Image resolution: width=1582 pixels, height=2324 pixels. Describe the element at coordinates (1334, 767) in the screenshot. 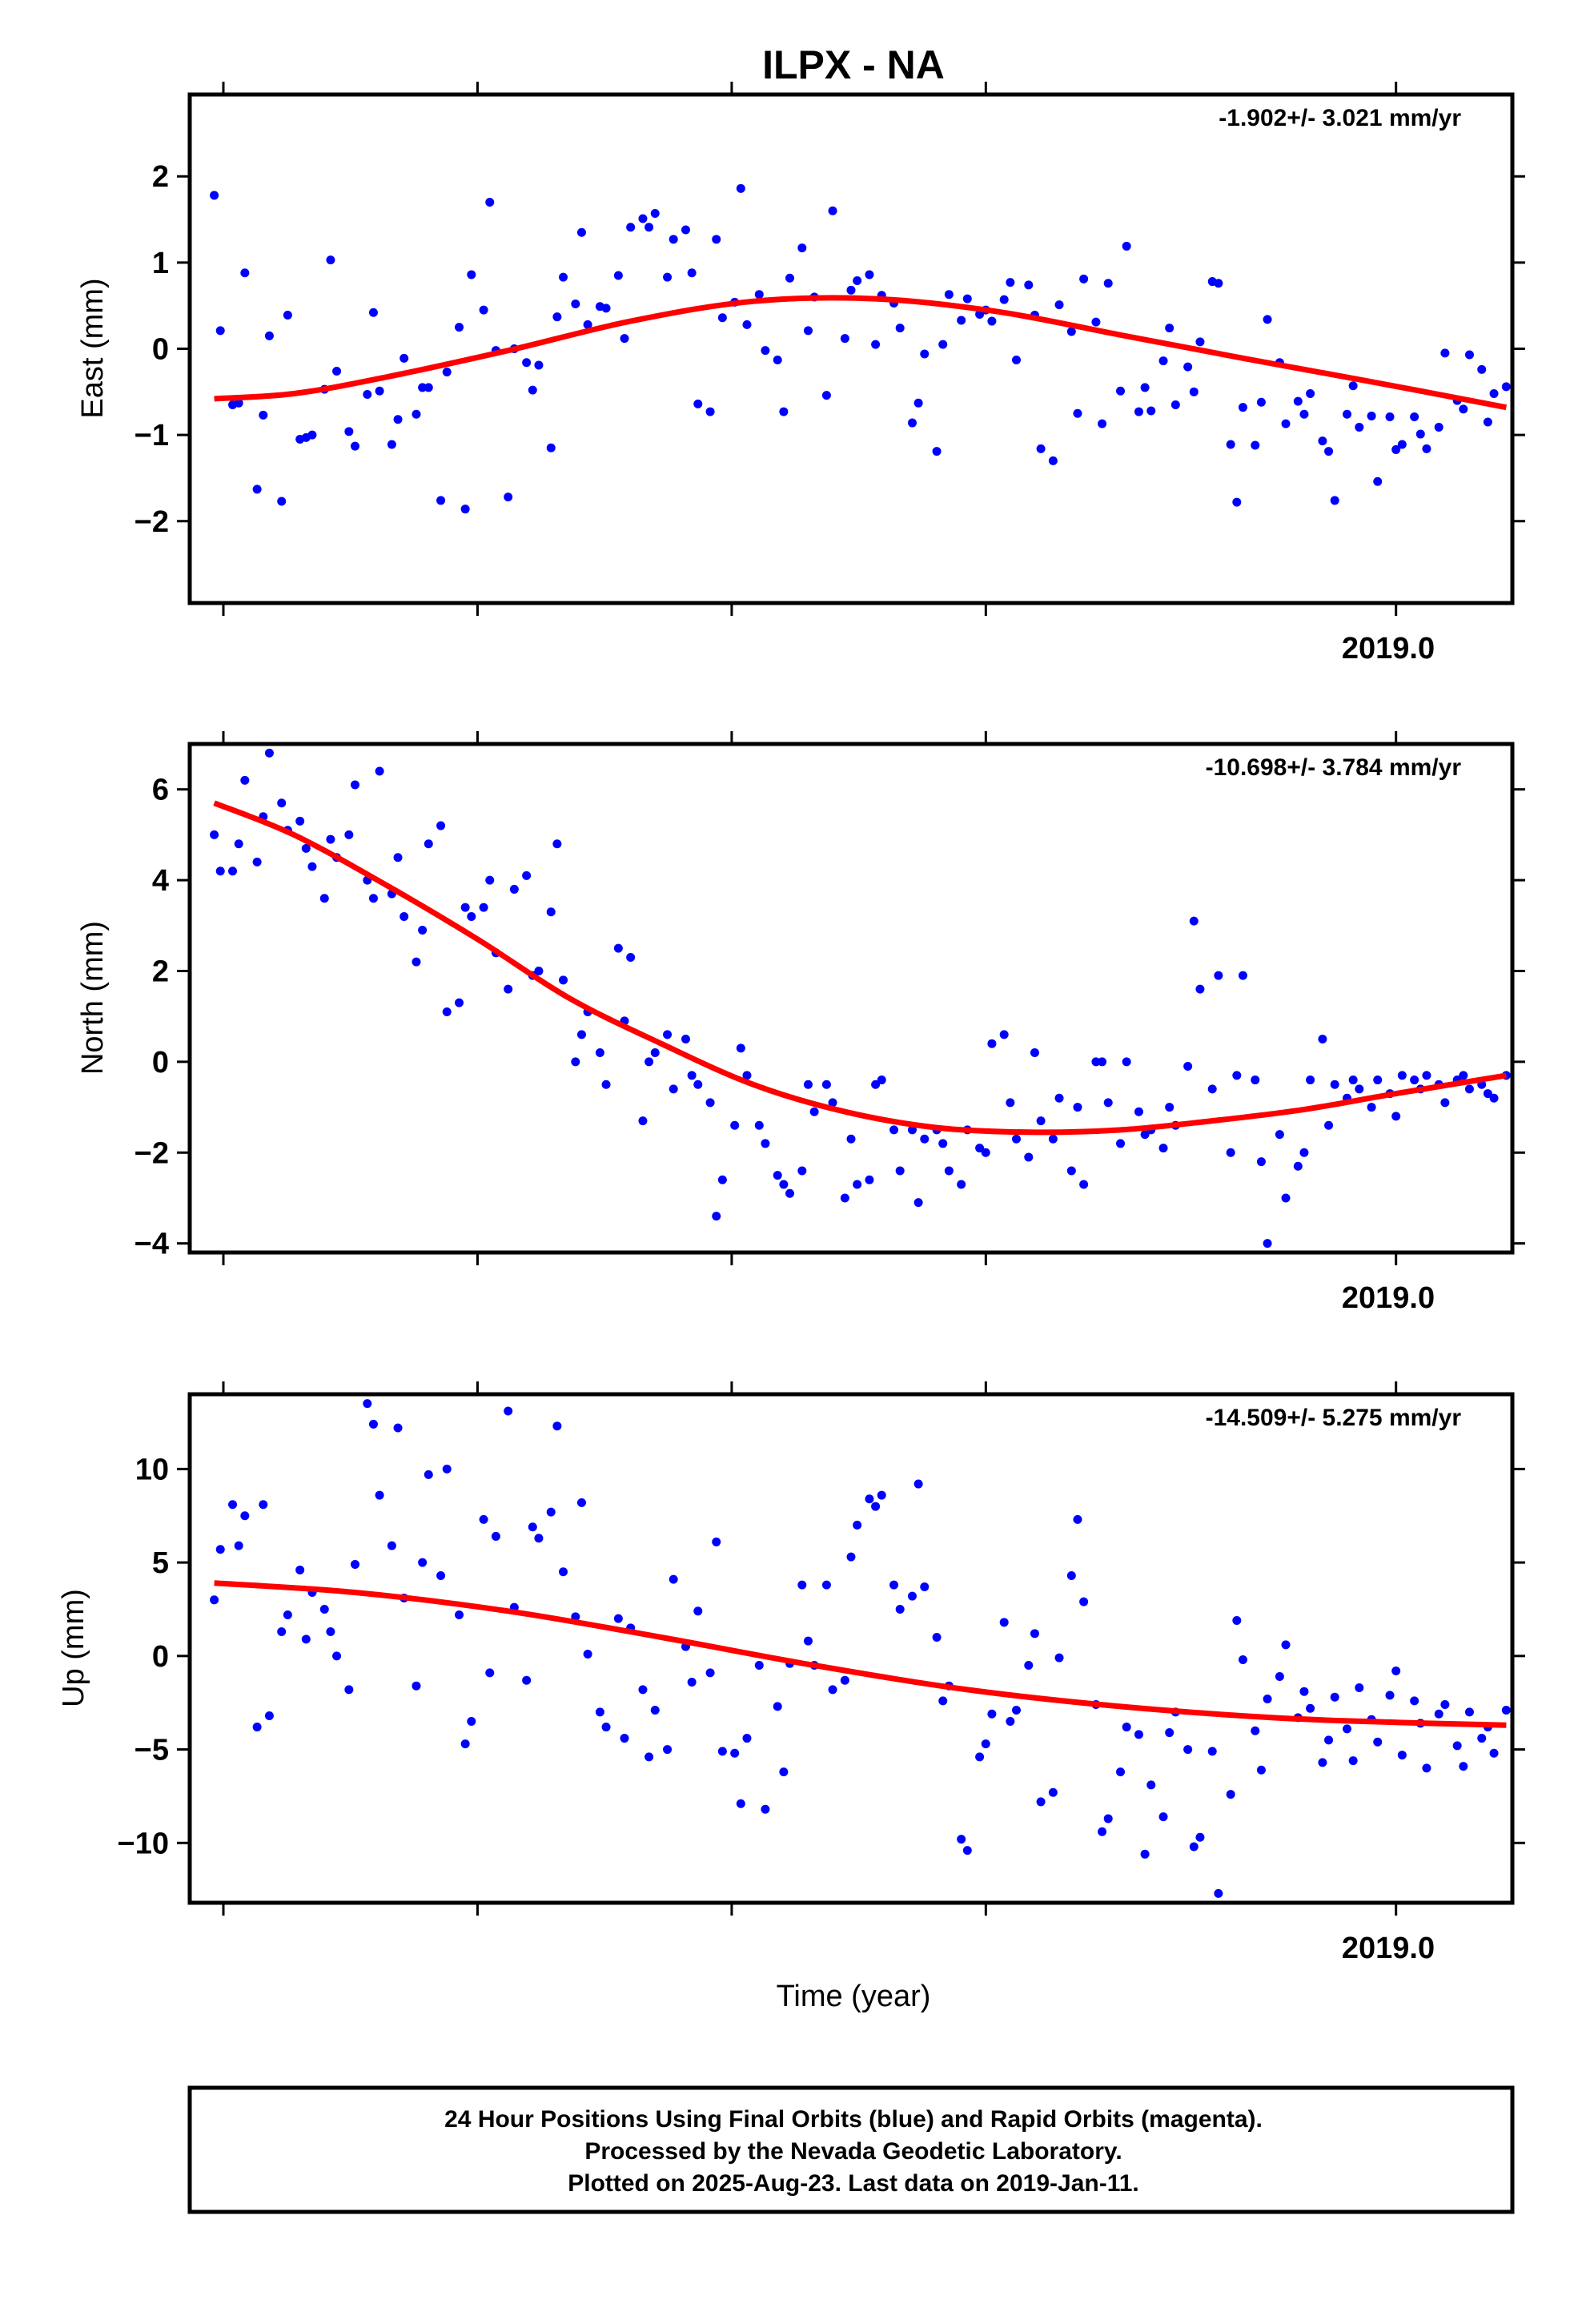

I see `north-rate-annotation: -10.698+/- 3.784 mm/yr` at that location.